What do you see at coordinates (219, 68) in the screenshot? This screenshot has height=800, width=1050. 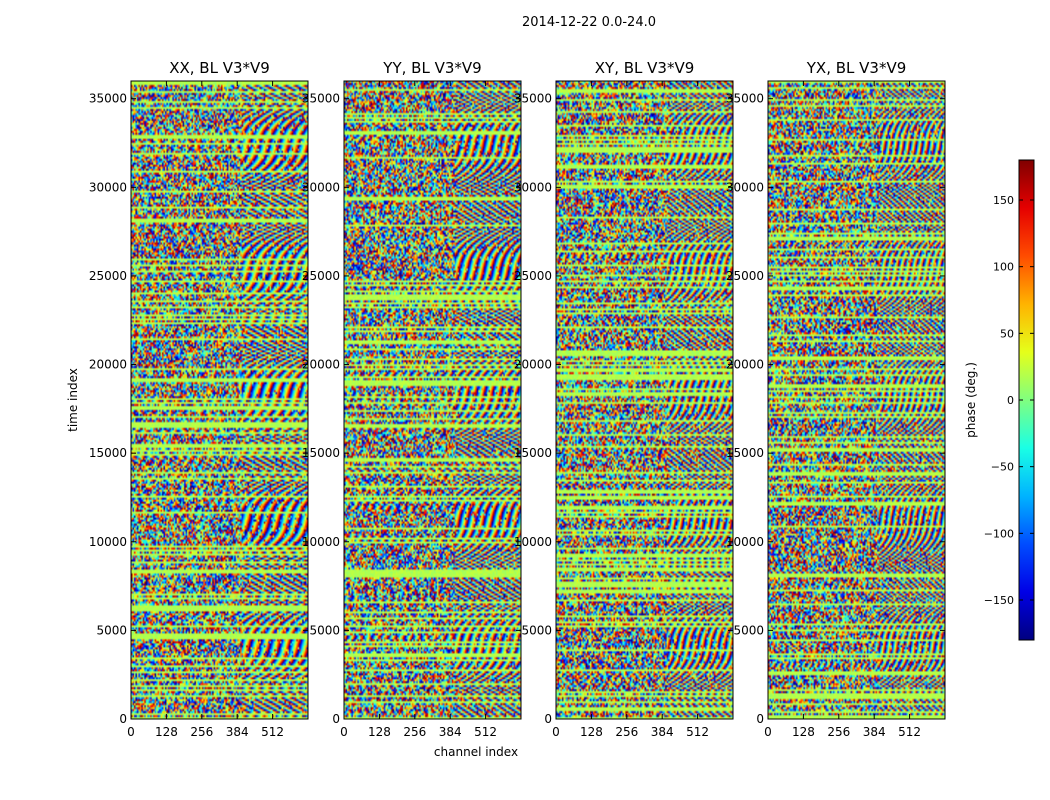 I see `panel-title: XX, BL V3*V9` at bounding box center [219, 68].